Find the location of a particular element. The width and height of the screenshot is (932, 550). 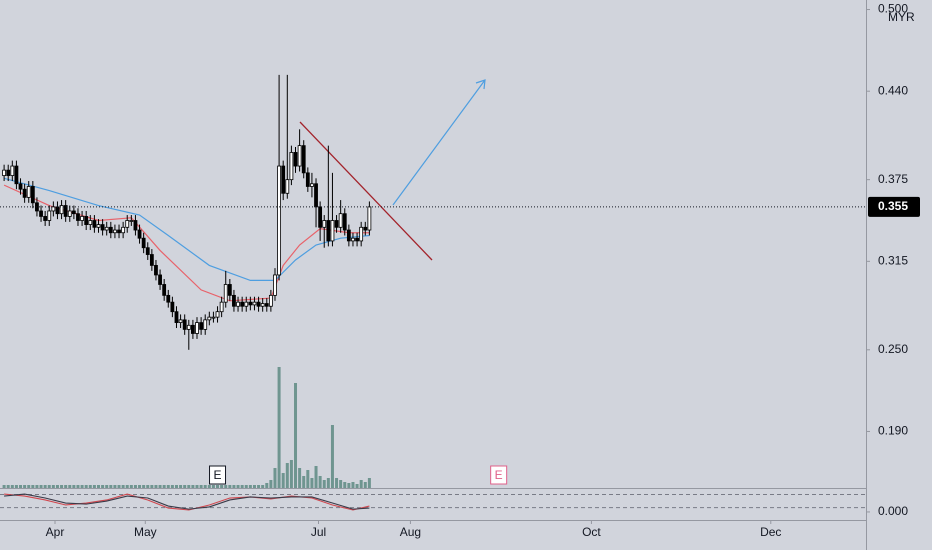

last-price-label: 0.355 is located at coordinates (893, 206).